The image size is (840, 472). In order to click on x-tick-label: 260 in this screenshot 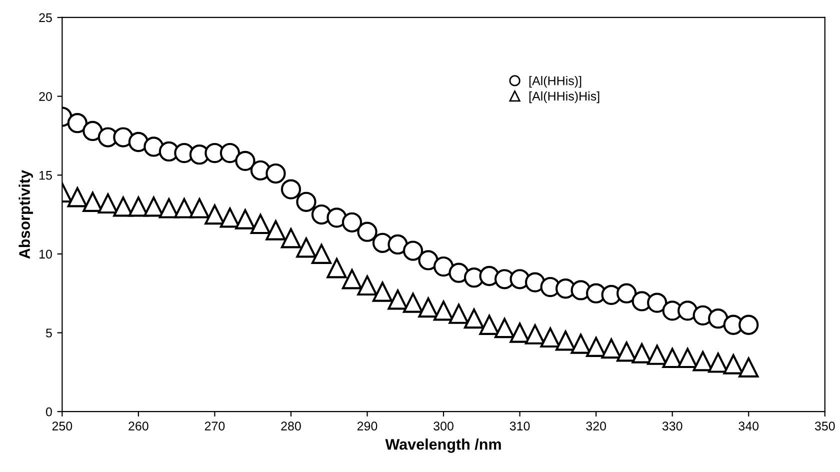, I will do `click(138, 426)`.